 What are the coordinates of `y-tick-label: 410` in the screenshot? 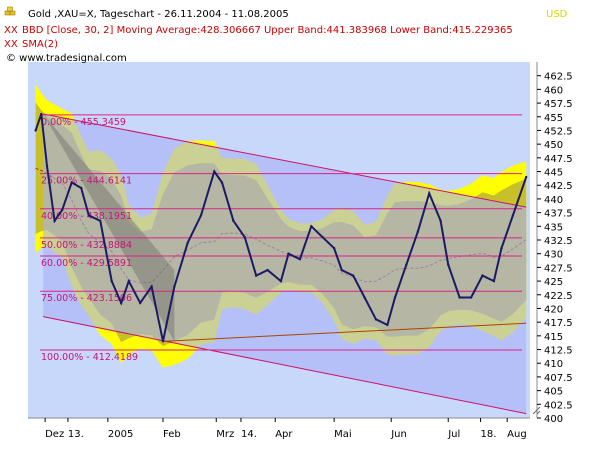 It's located at (553, 364).